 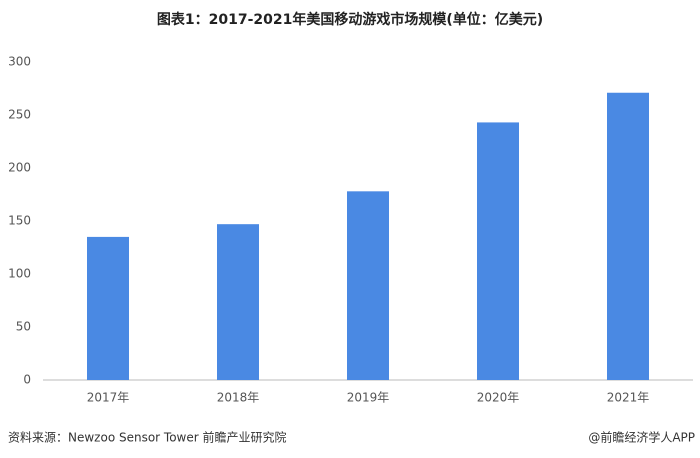 What do you see at coordinates (238, 398) in the screenshot?
I see `x-tick-label: 2018年` at bounding box center [238, 398].